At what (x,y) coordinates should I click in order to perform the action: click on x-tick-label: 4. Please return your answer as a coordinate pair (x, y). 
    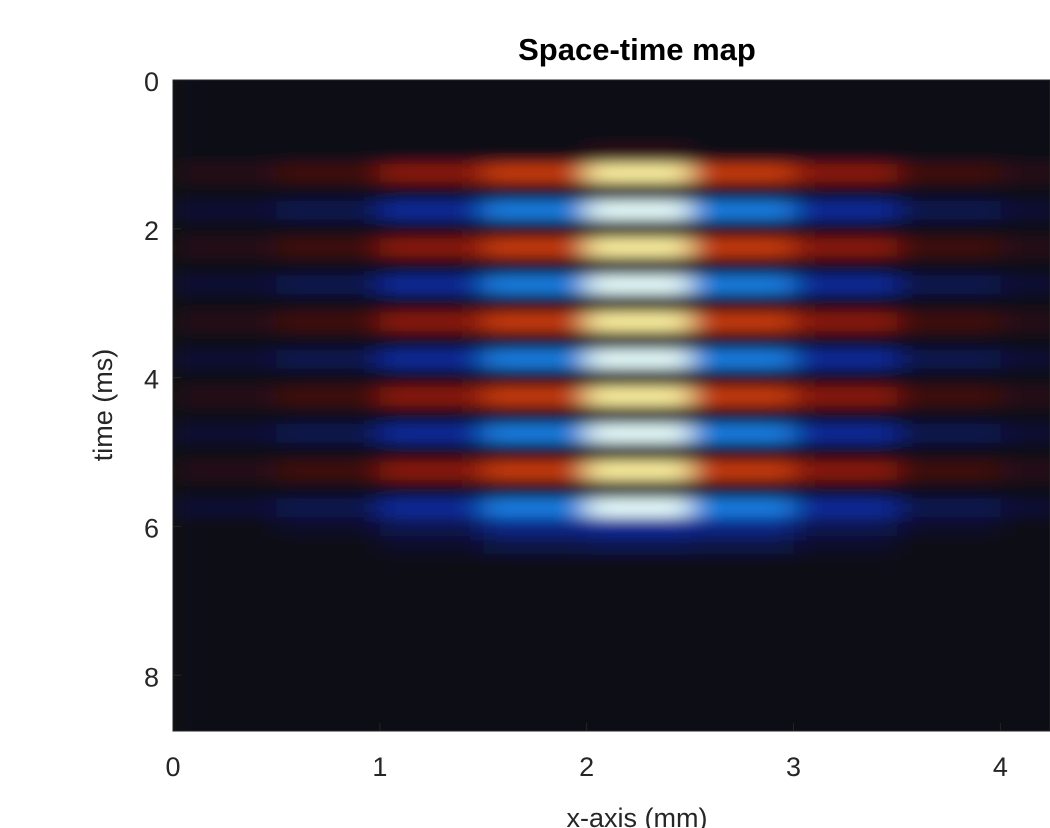
    Looking at the image, I should click on (1000, 767).